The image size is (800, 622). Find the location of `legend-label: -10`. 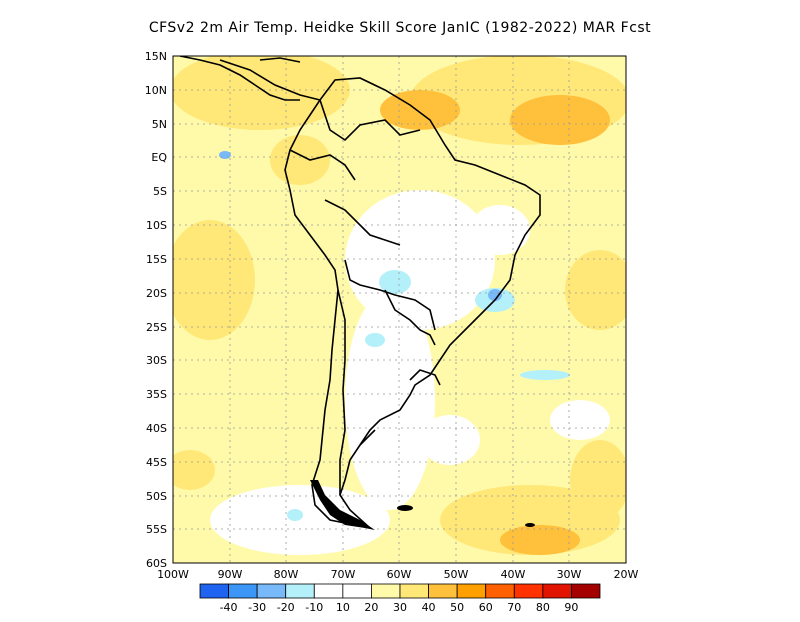

legend-label: -10 is located at coordinates (314, 607).